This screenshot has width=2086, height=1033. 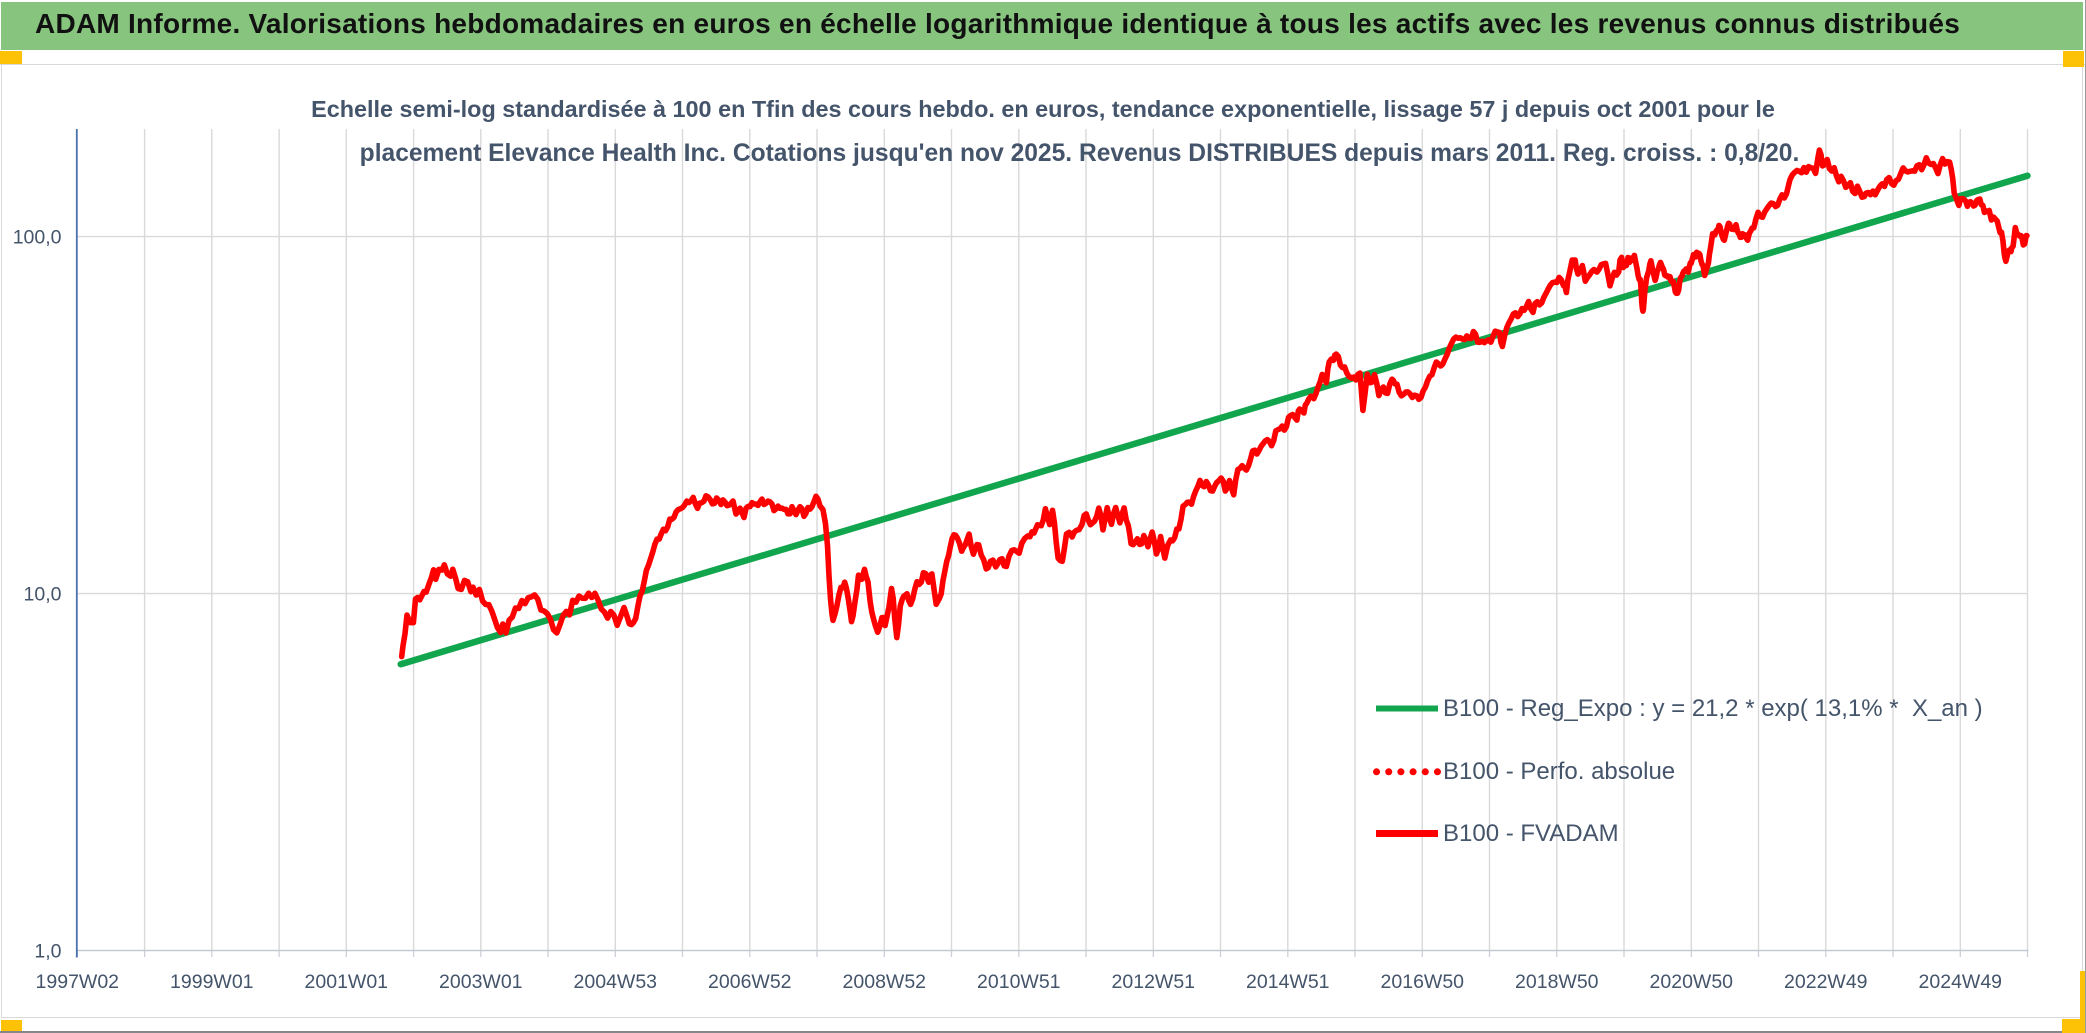 What do you see at coordinates (346, 982) in the screenshot?
I see `svg-text: 2001W01` at bounding box center [346, 982].